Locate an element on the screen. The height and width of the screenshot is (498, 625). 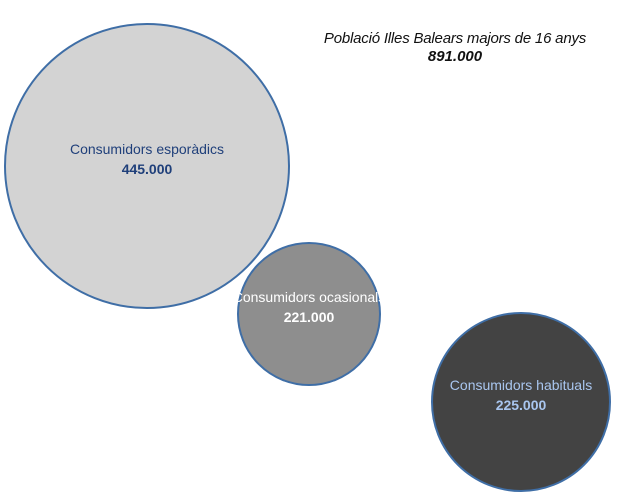
bubble-value-consumidors-habituals: 225.000 is located at coordinates (521, 405).